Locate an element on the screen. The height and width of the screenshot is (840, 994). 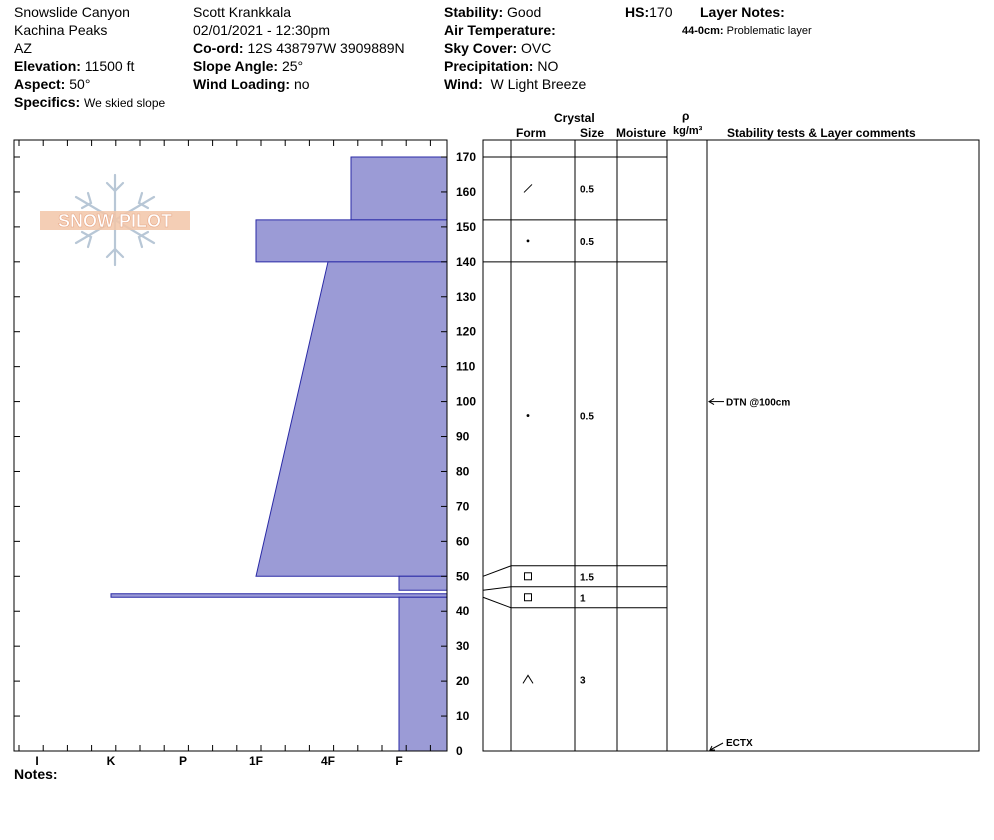
slope-label: Slope Angle: is located at coordinates (236, 66).